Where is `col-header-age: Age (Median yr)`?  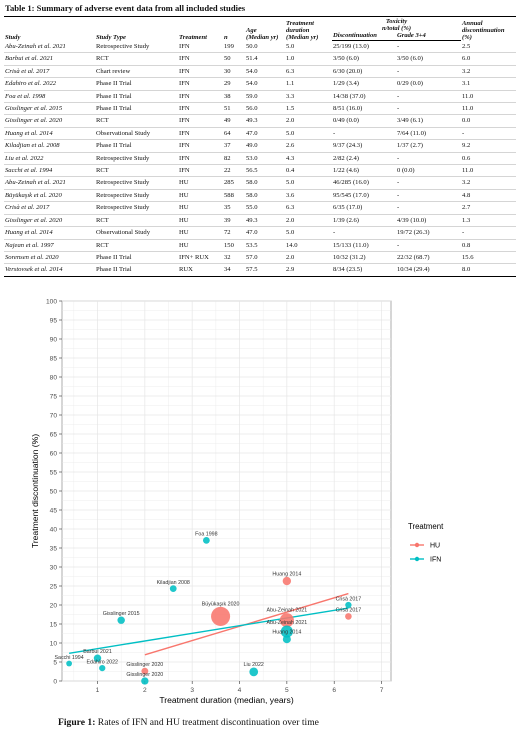
col-header-age: Age (Median yr) is located at coordinates (265, 28).